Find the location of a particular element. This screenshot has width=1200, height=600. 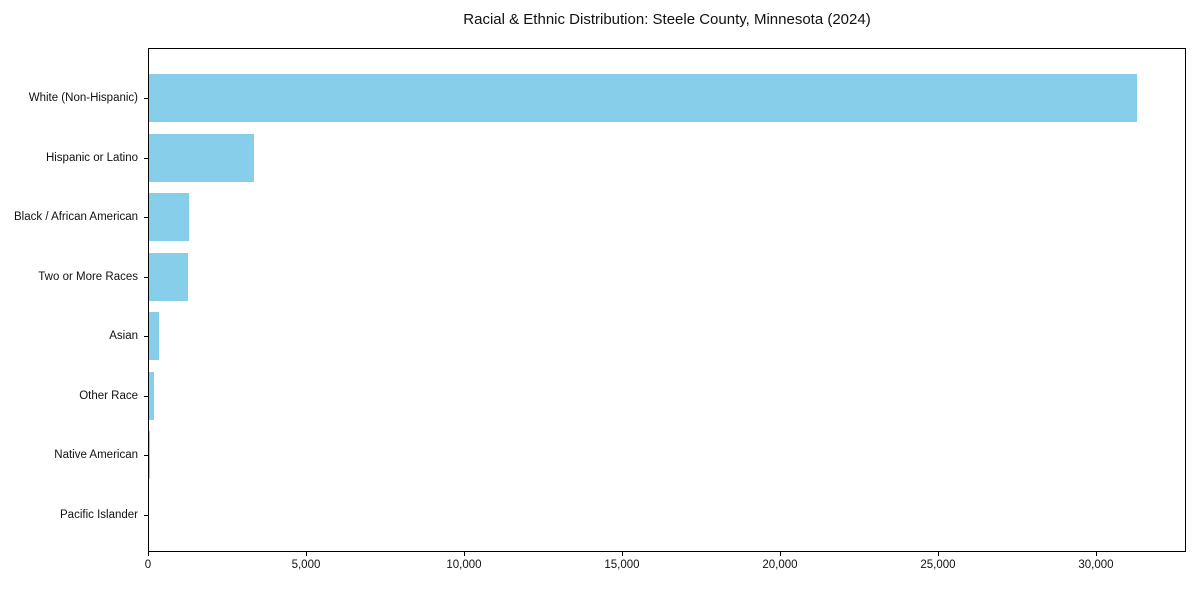

y-axis-category-label: Asian is located at coordinates (123, 336).